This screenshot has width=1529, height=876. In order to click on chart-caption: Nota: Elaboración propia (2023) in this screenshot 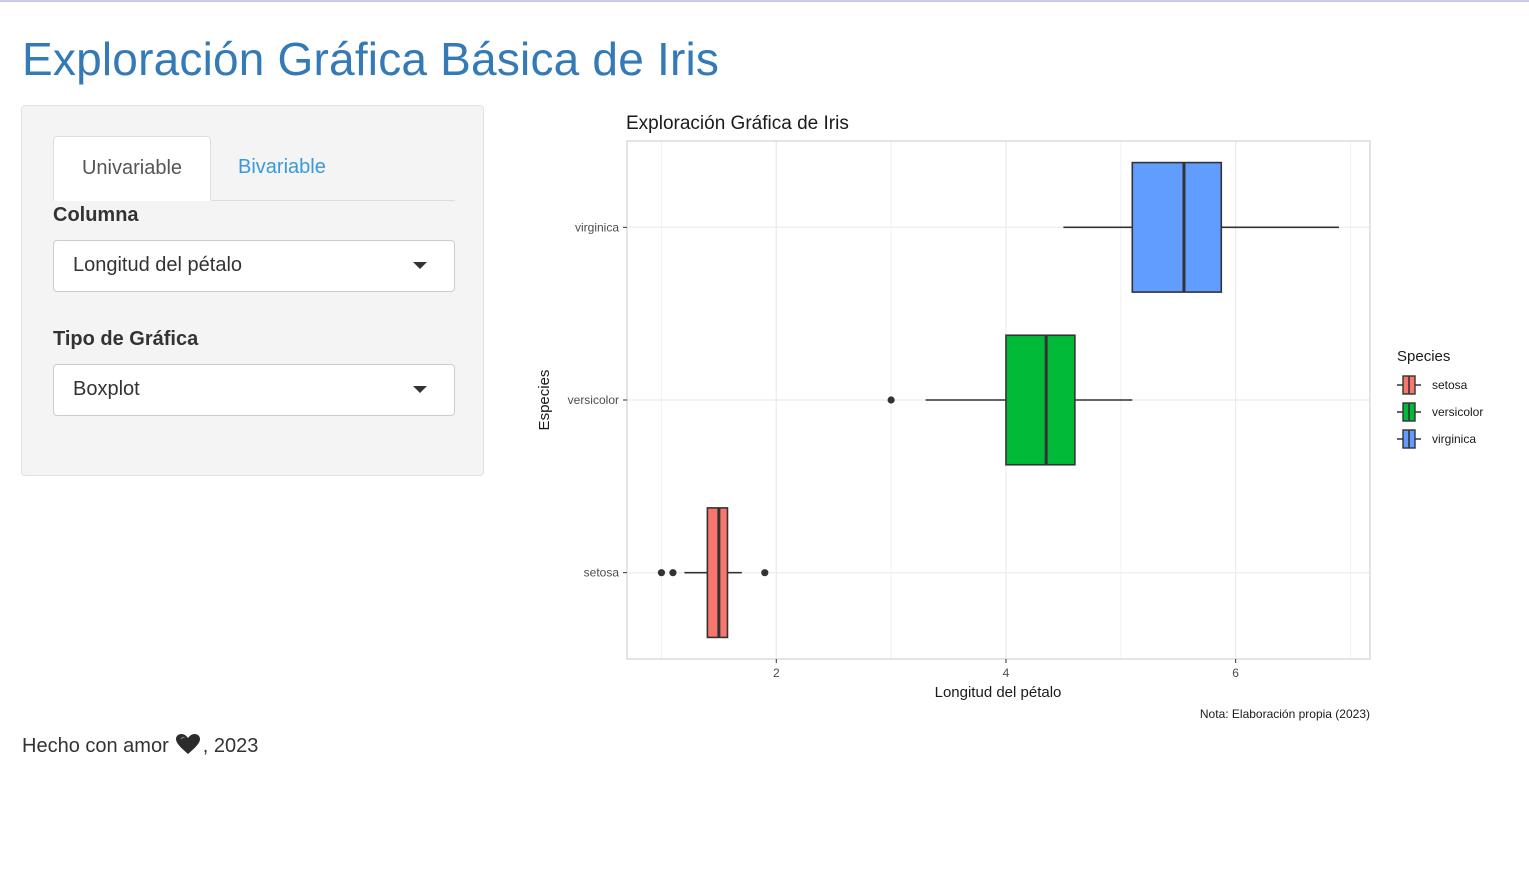, I will do `click(1285, 714)`.